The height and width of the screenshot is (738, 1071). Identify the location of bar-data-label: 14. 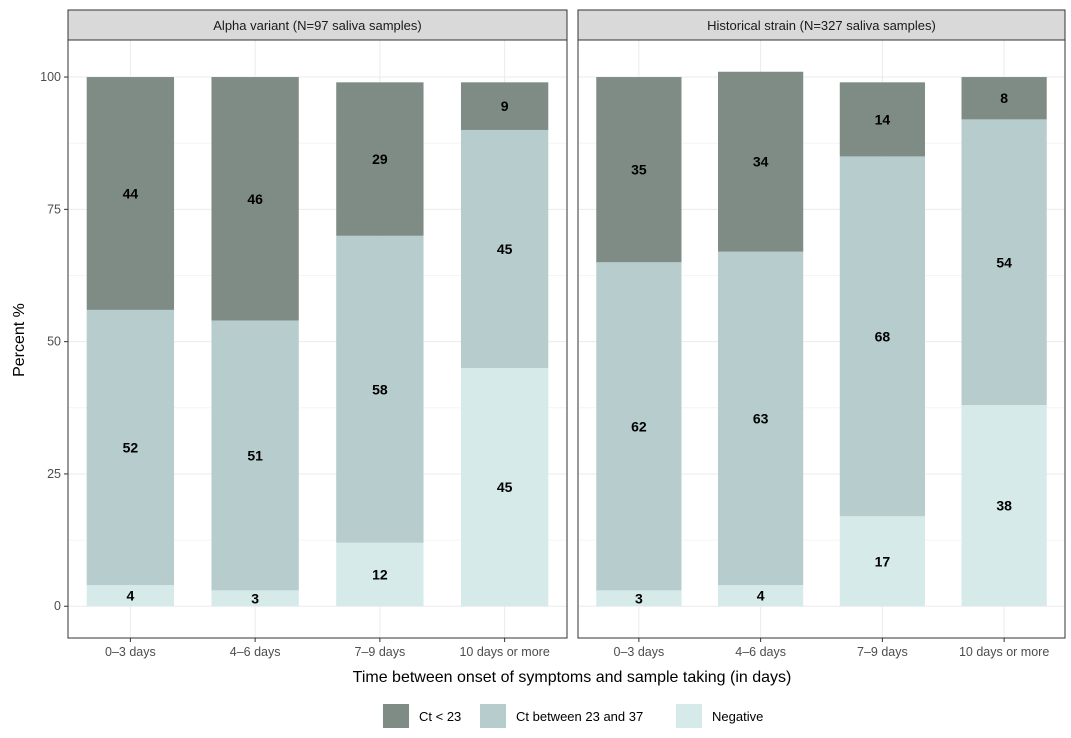
(883, 119).